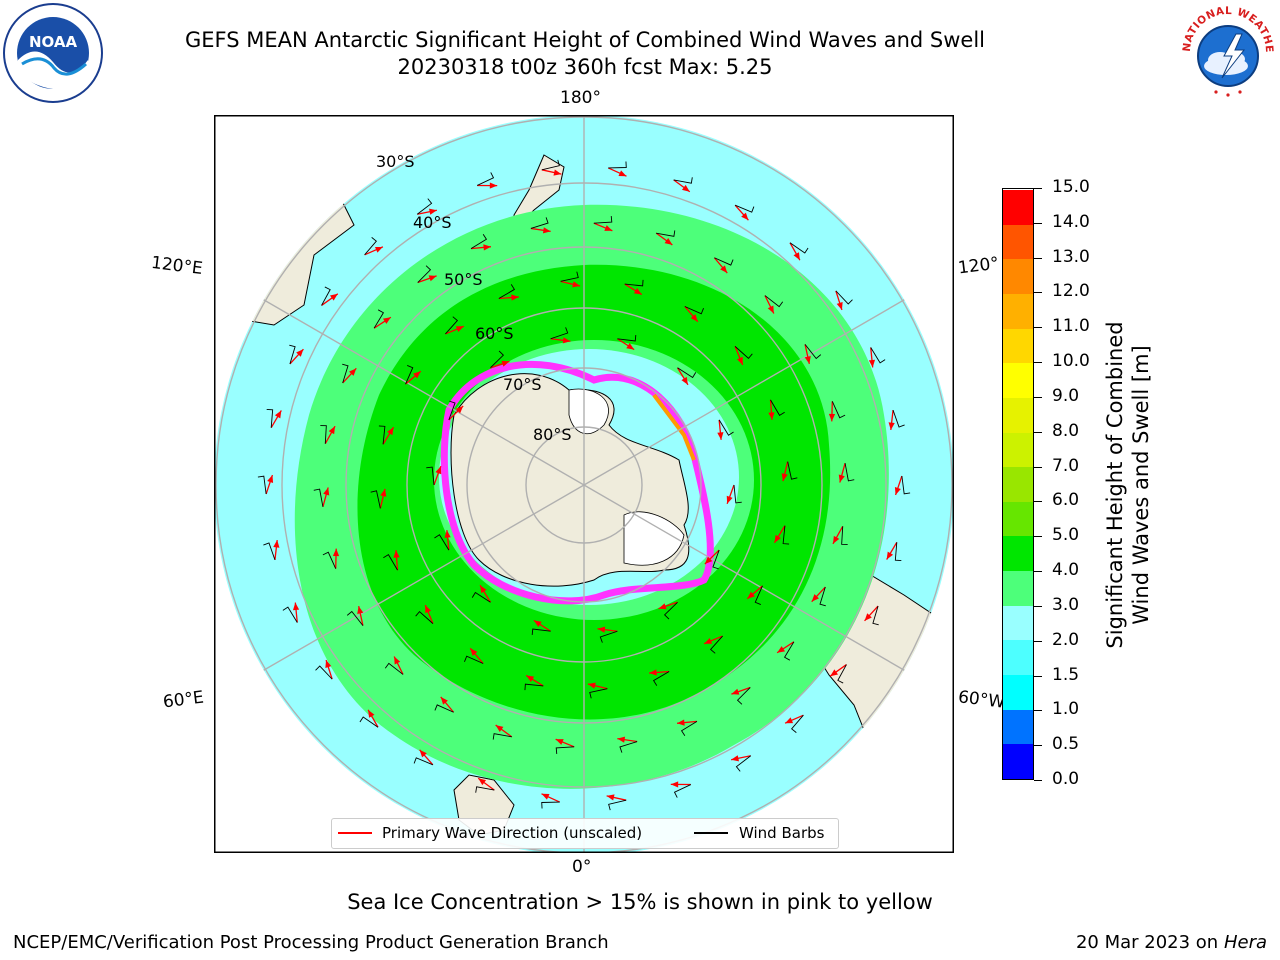  What do you see at coordinates (978, 266) in the screenshot?
I see `lon-label-120w: 120°` at bounding box center [978, 266].